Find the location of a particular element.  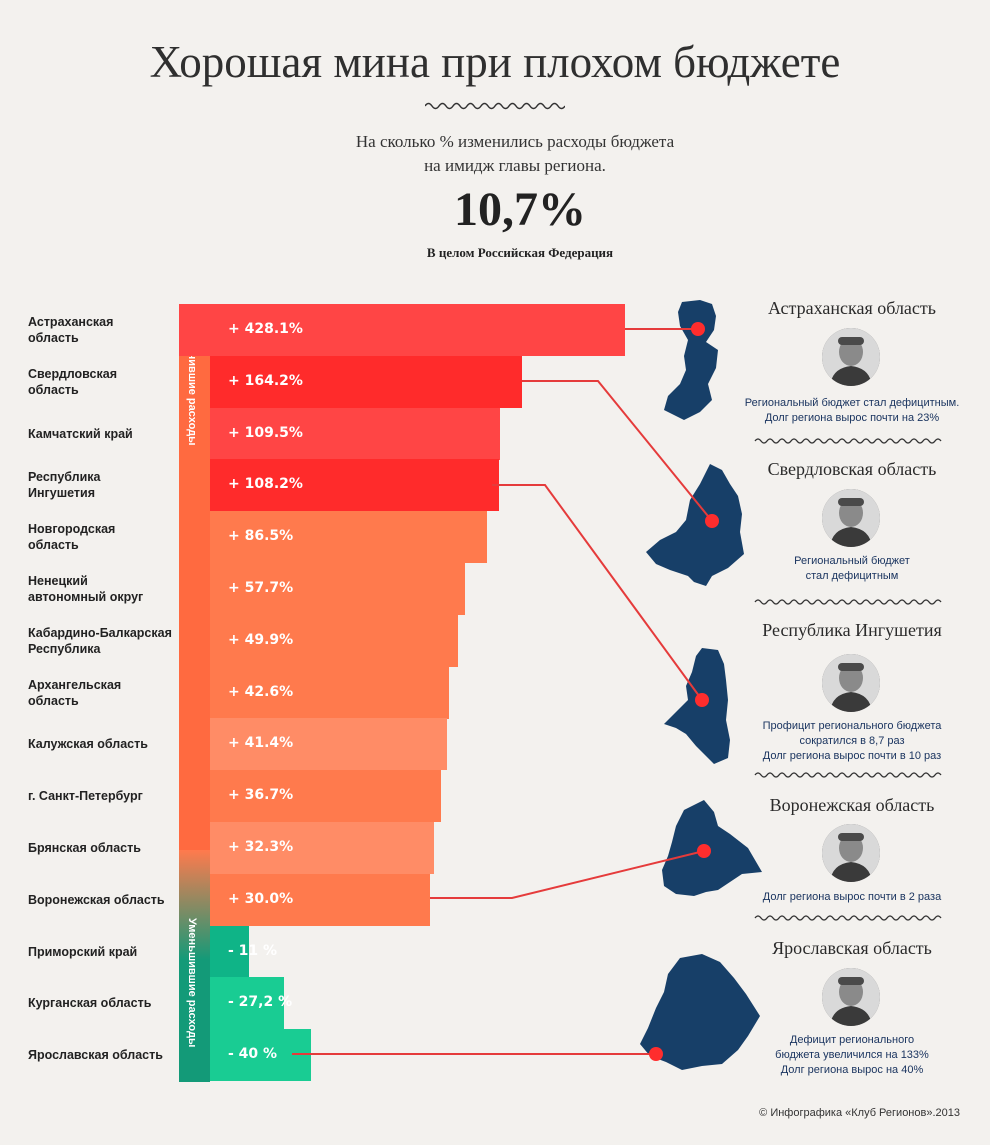

category-label-line: автономный округ is located at coordinates (86, 597).